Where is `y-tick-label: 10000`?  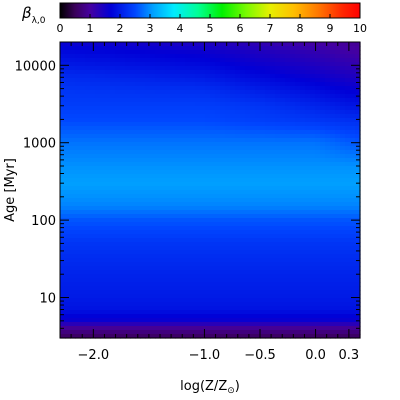
y-tick-label: 10000 is located at coordinates (35, 66).